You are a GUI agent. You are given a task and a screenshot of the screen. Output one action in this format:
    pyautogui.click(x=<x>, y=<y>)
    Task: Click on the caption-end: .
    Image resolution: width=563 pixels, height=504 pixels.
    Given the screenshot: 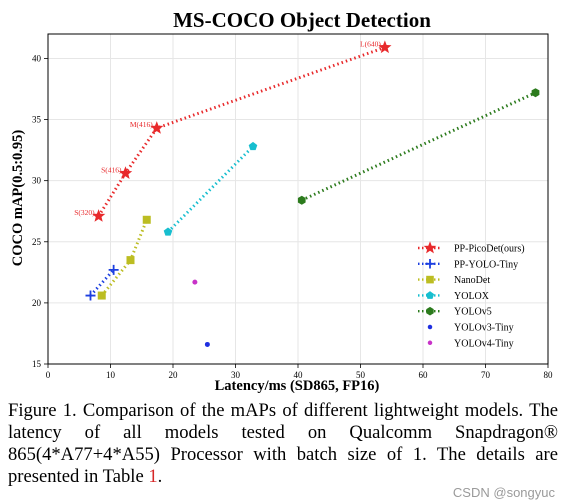 What is the action you would take?
    pyautogui.click(x=160, y=476)
    